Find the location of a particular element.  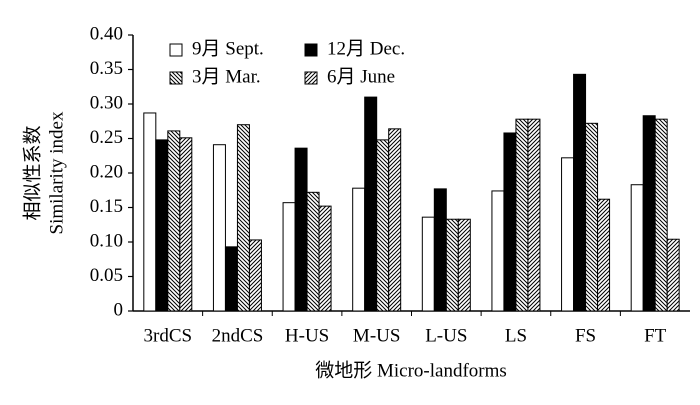

y-tick-label: 0.40 is located at coordinates (106, 33).